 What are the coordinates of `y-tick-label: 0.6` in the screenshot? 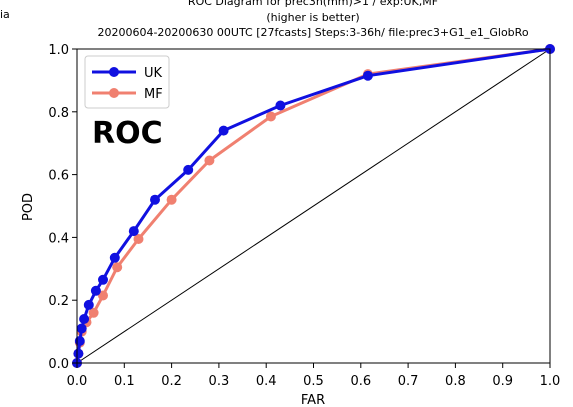 It's located at (58, 176).